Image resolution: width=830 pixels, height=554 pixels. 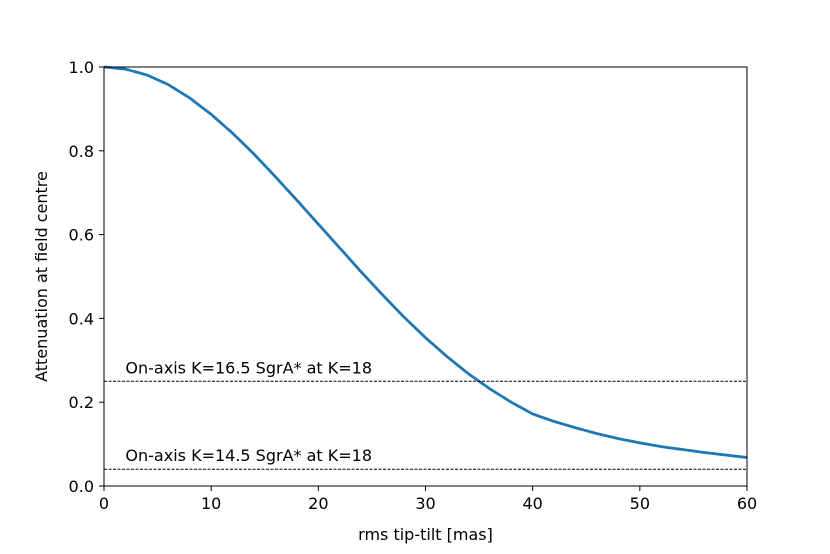 What do you see at coordinates (318, 503) in the screenshot?
I see `x-tick-label: 20` at bounding box center [318, 503].